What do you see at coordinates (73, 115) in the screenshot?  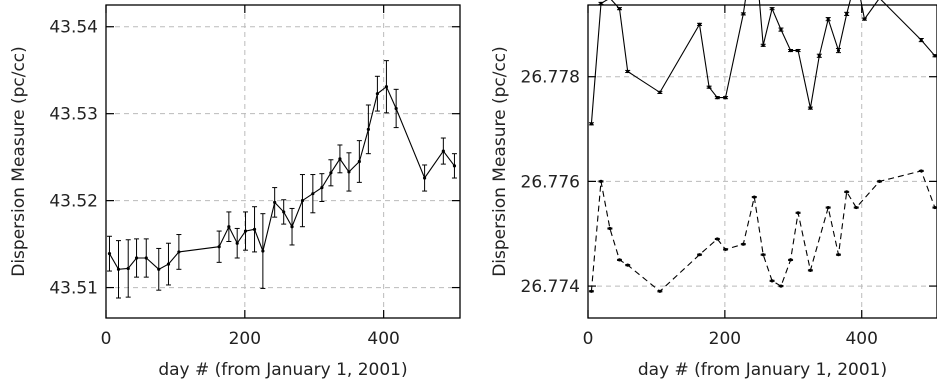 I see `y-tick-label: 43.53` at bounding box center [73, 115].